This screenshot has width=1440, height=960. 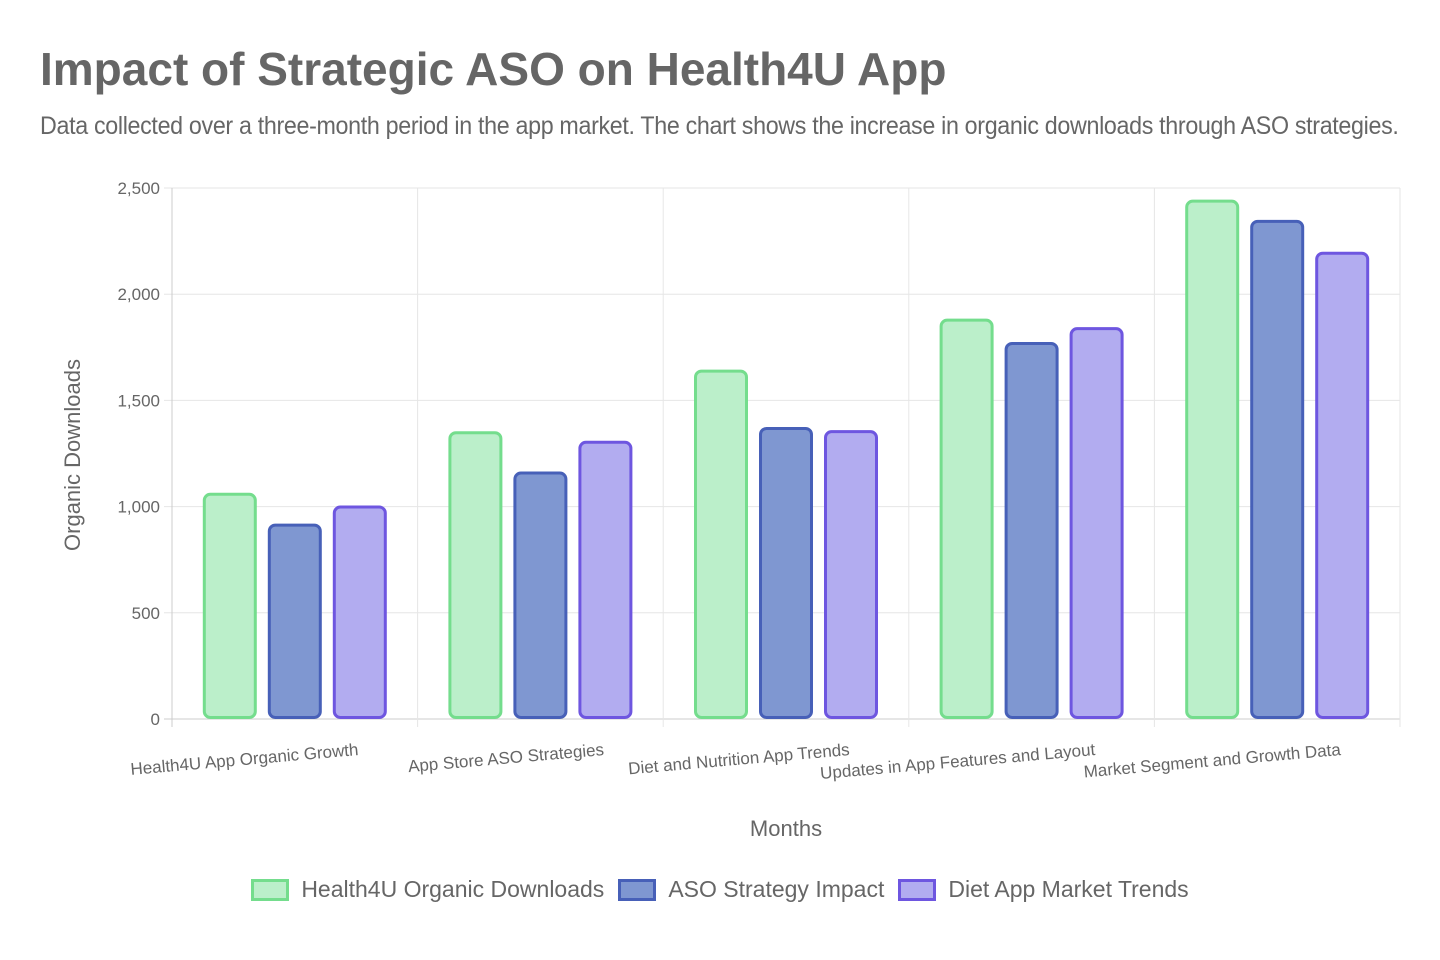 What do you see at coordinates (637, 889) in the screenshot?
I see `legend-swatch-aso-impact` at bounding box center [637, 889].